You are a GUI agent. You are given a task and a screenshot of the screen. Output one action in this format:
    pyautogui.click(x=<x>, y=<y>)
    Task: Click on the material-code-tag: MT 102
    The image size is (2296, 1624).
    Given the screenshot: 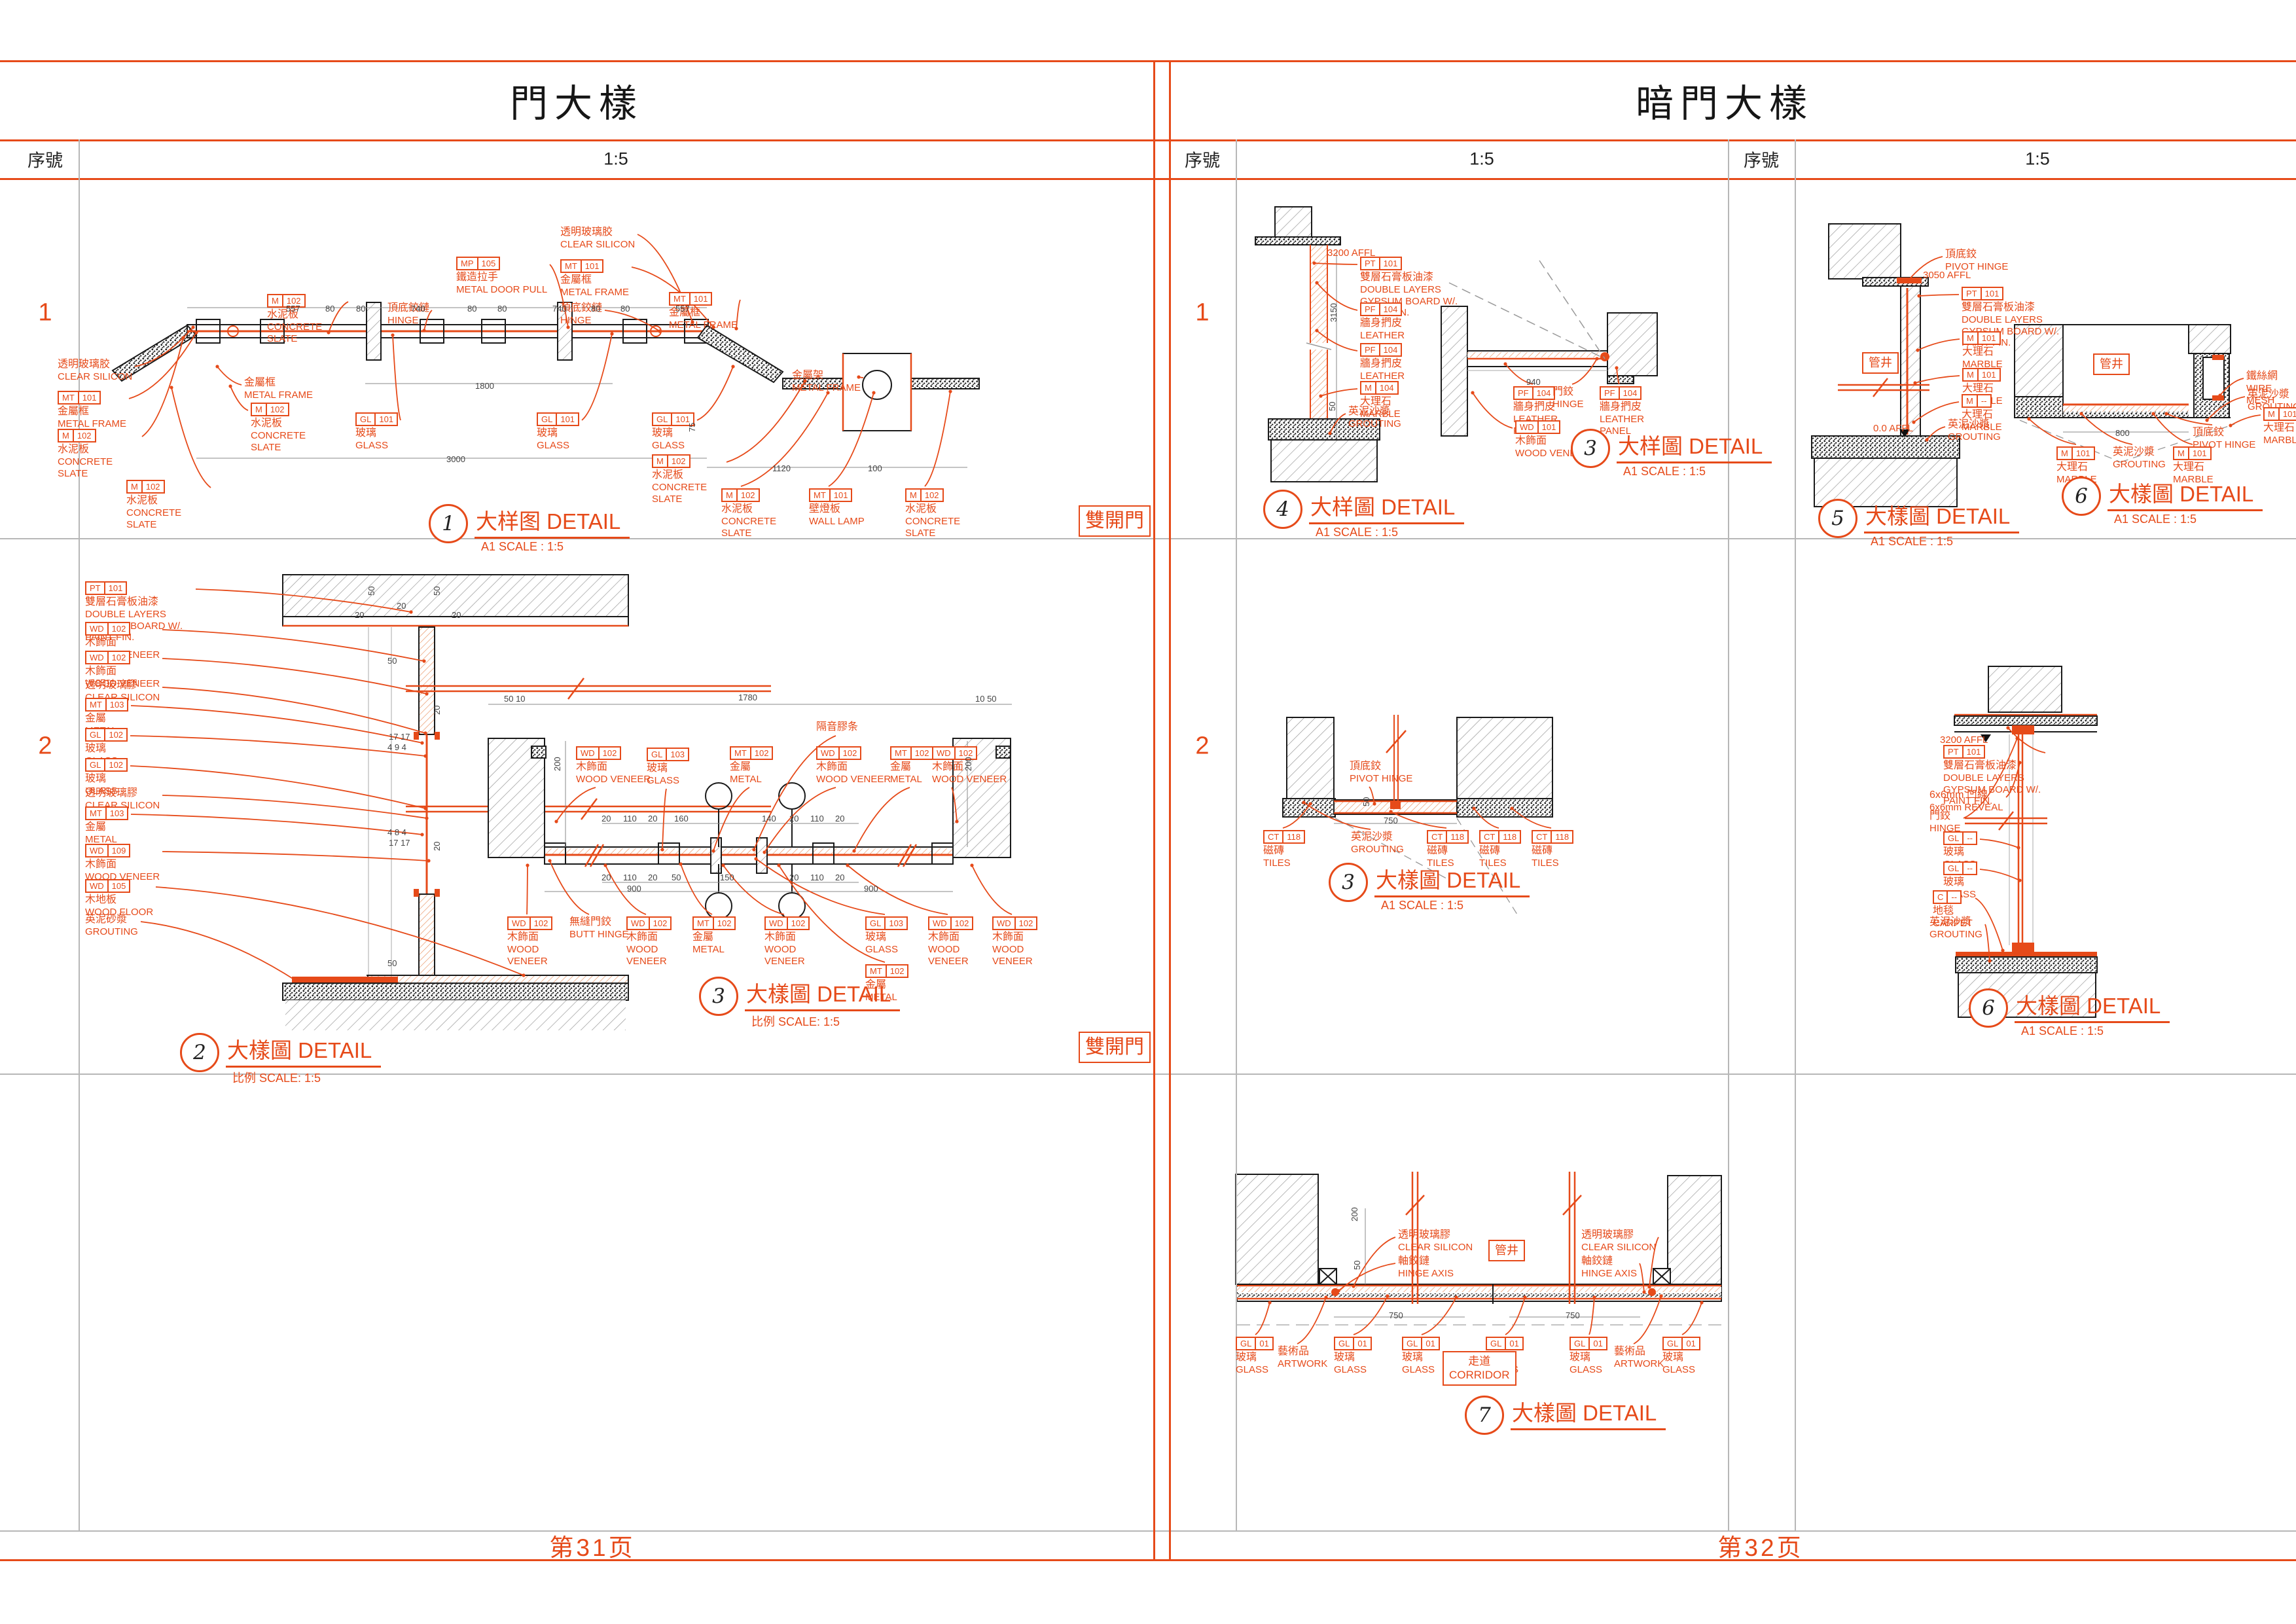 What is the action you would take?
    pyautogui.click(x=714, y=923)
    